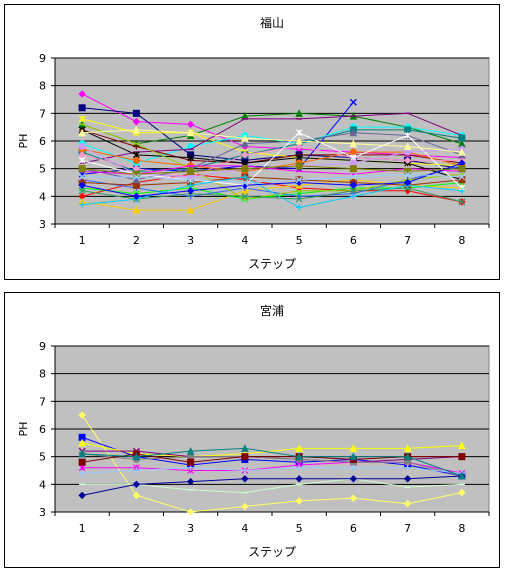  What do you see at coordinates (272, 22) in the screenshot?
I see `chart-title: 福山` at bounding box center [272, 22].